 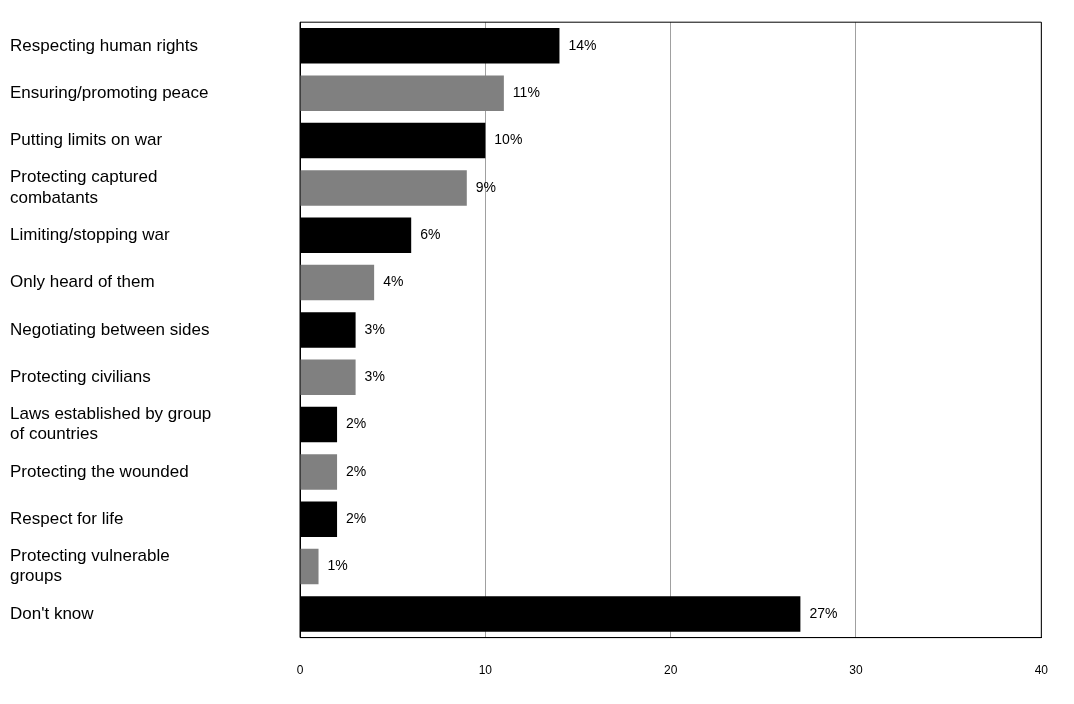 What do you see at coordinates (110, 329) in the screenshot?
I see `y-tick-label: Negotiating between sides` at bounding box center [110, 329].